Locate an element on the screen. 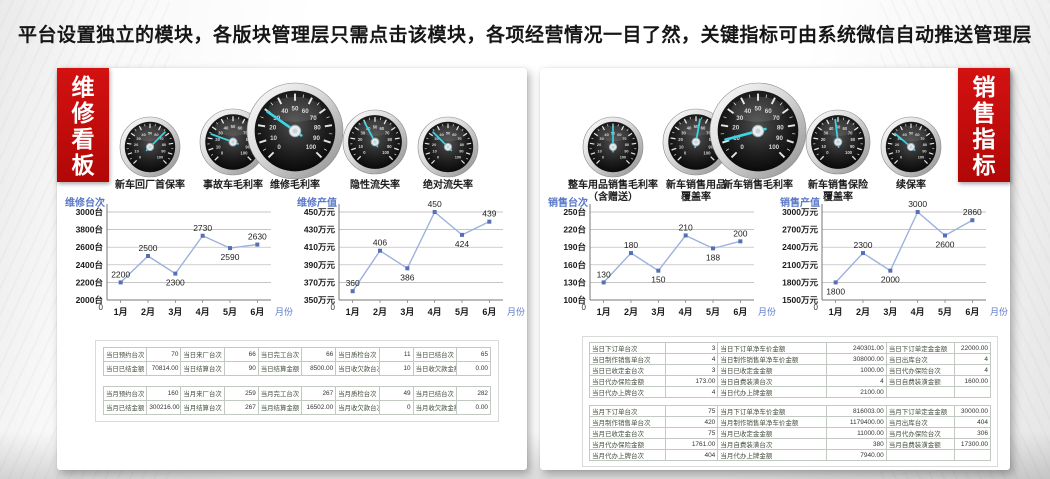 This screenshot has width=1050, height=479. table-cell-label: 当日已收定金金额 is located at coordinates (772, 370).